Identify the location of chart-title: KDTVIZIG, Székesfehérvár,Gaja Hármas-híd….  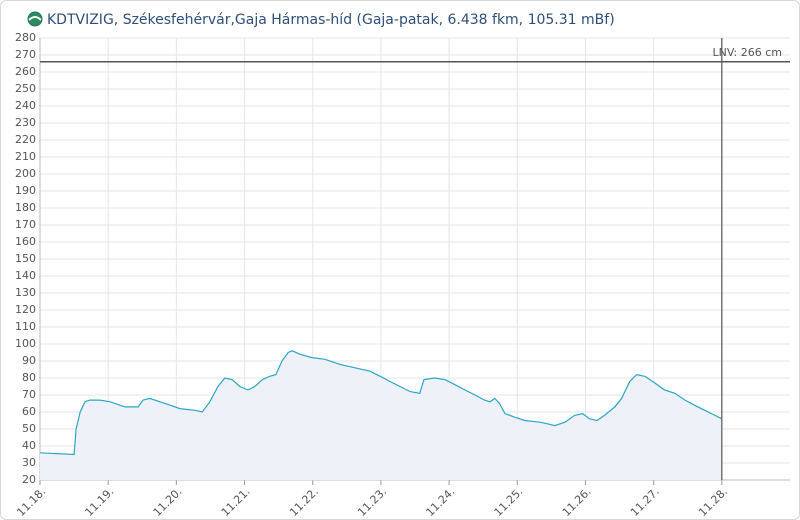
(331, 20).